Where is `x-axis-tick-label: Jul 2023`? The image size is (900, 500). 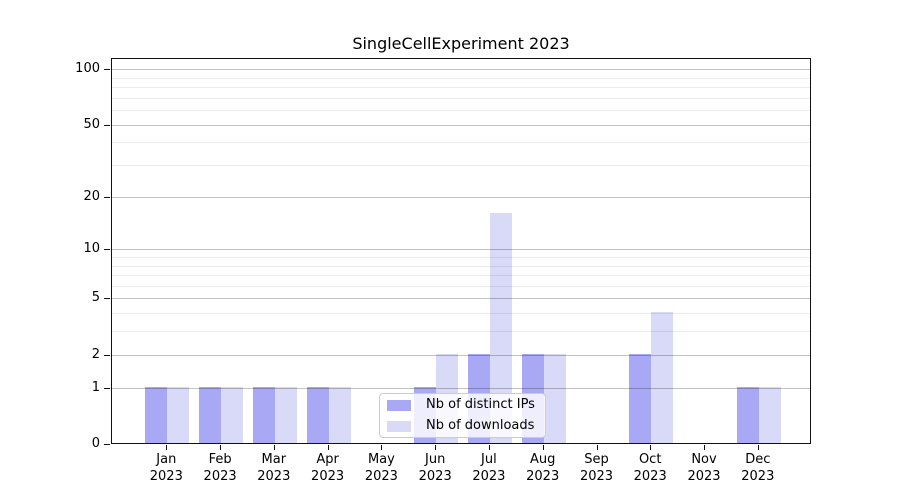
x-axis-tick-label: Jul 2023 is located at coordinates (489, 468).